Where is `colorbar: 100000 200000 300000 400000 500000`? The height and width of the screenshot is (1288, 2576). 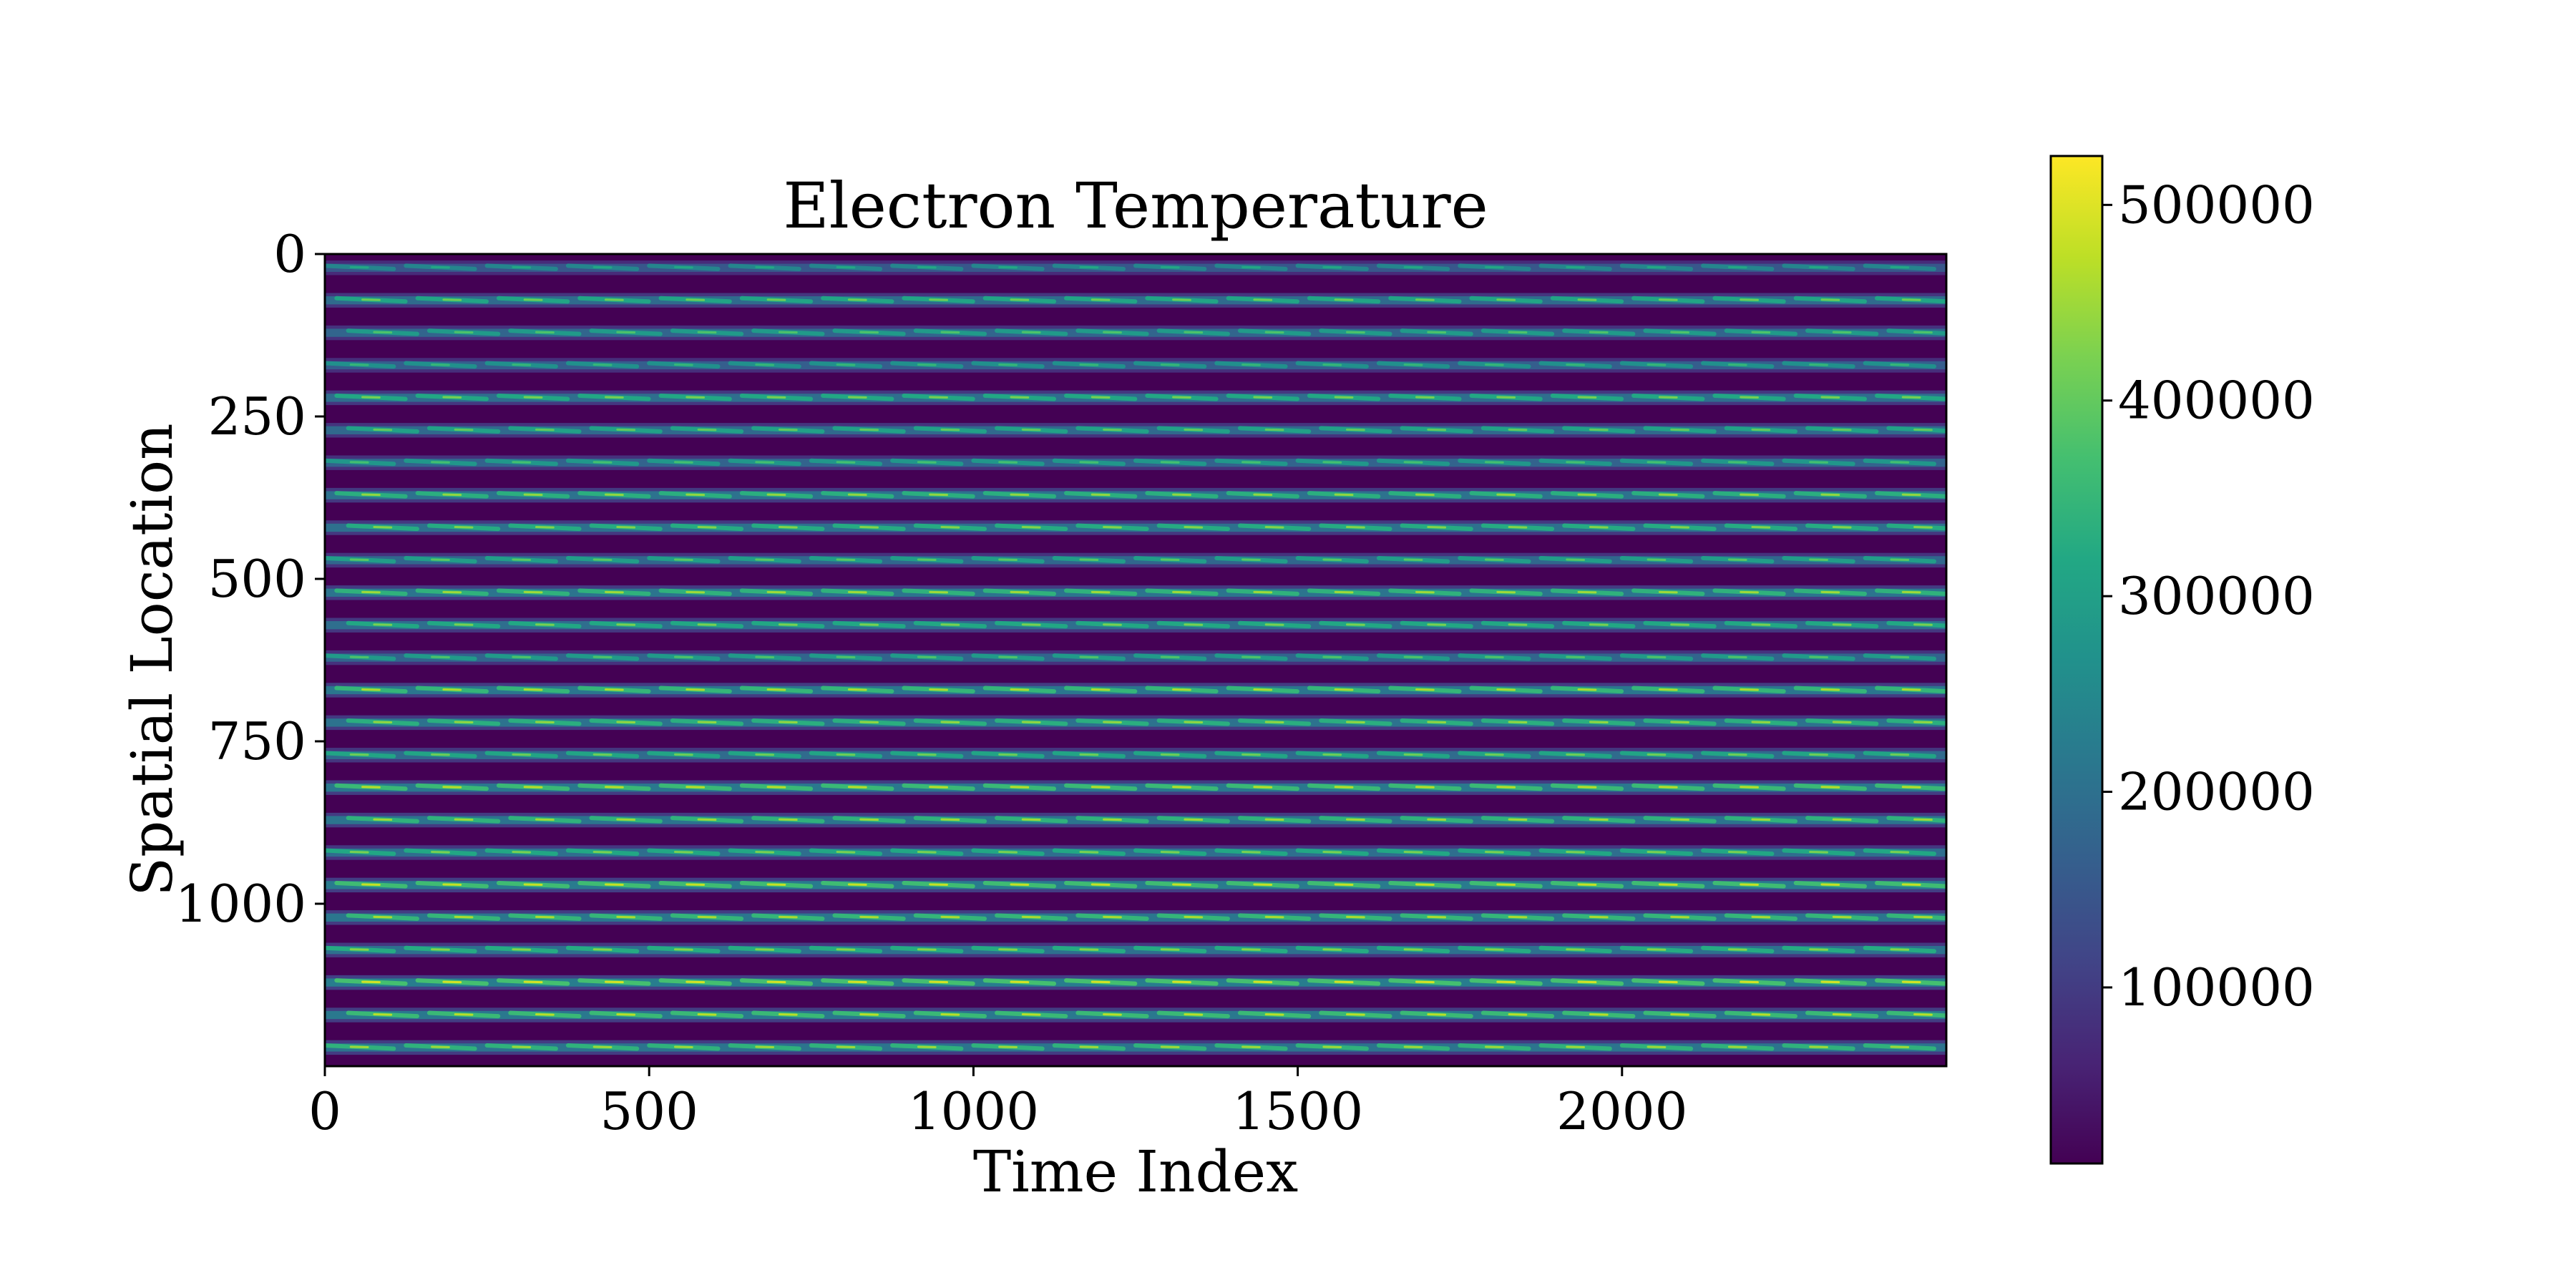 colorbar: 100000 200000 300000 400000 500000 is located at coordinates (2182, 660).